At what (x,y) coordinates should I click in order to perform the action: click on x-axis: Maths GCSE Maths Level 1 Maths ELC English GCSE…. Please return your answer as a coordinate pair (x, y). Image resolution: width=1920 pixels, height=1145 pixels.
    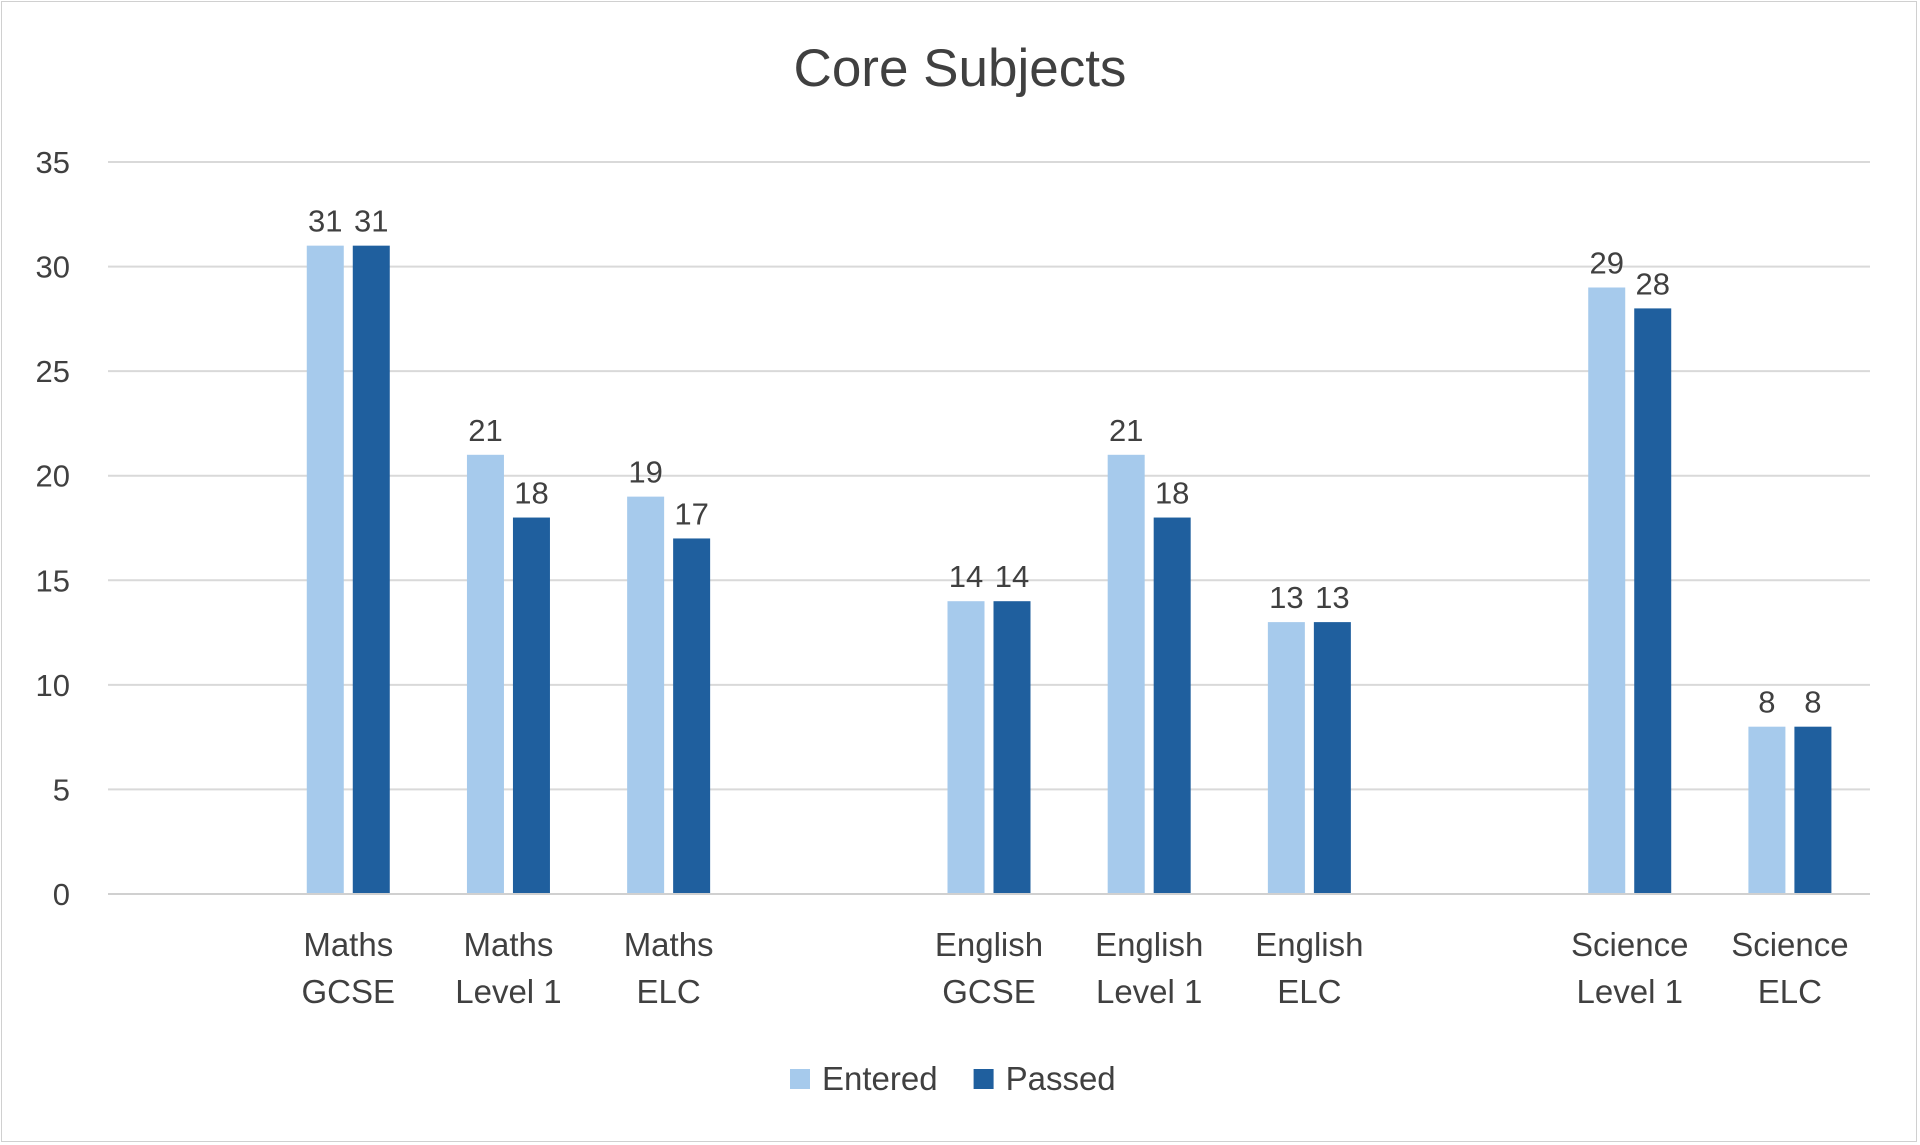
    Looking at the image, I should click on (989, 951).